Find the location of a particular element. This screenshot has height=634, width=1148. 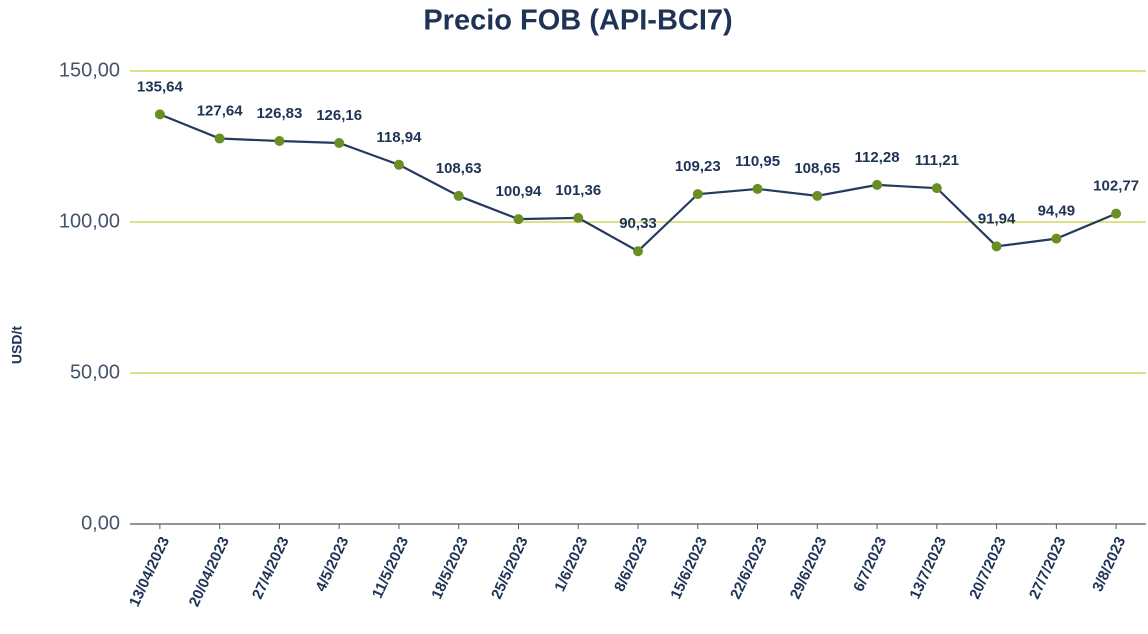

data-label: 90,33 is located at coordinates (638, 223).